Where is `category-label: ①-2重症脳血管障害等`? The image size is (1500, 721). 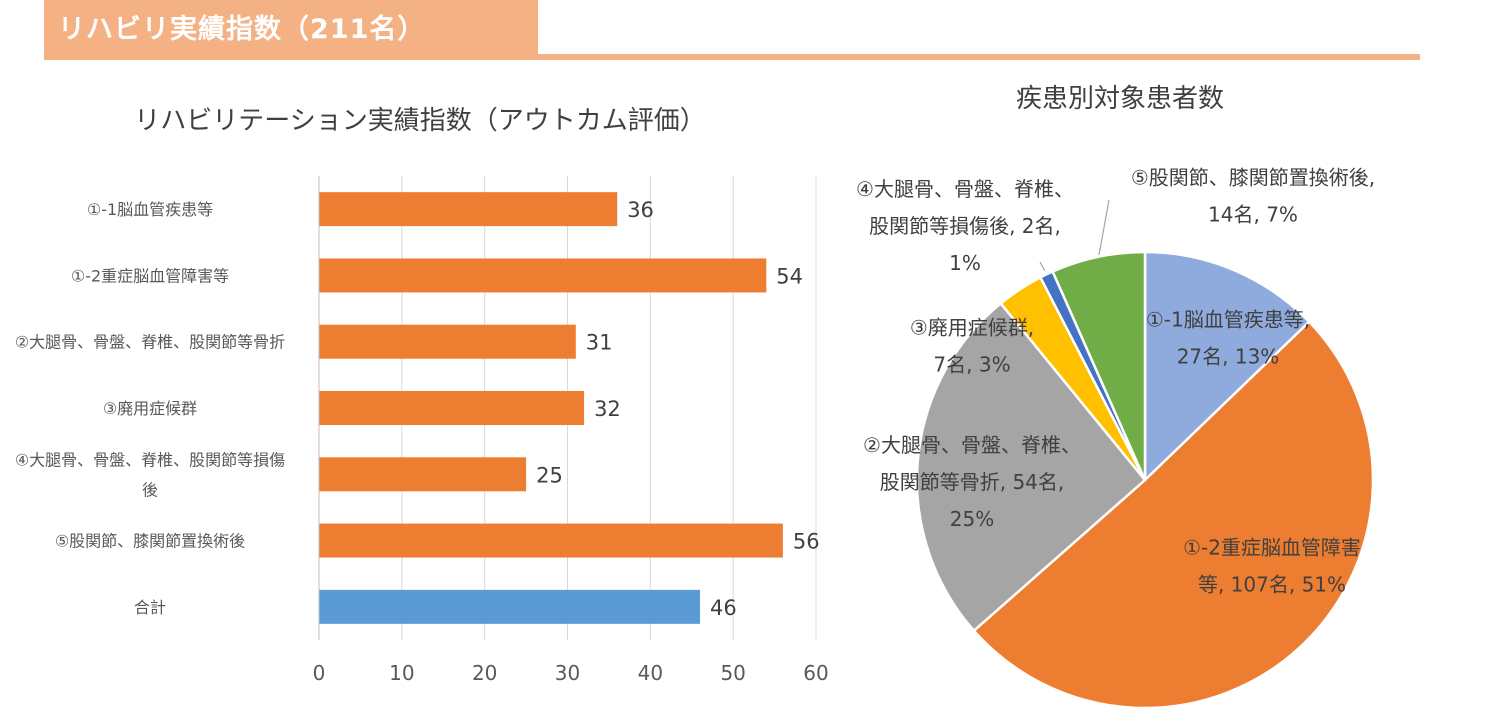 category-label: ①-2重症脳血管障害等 is located at coordinates (150, 275).